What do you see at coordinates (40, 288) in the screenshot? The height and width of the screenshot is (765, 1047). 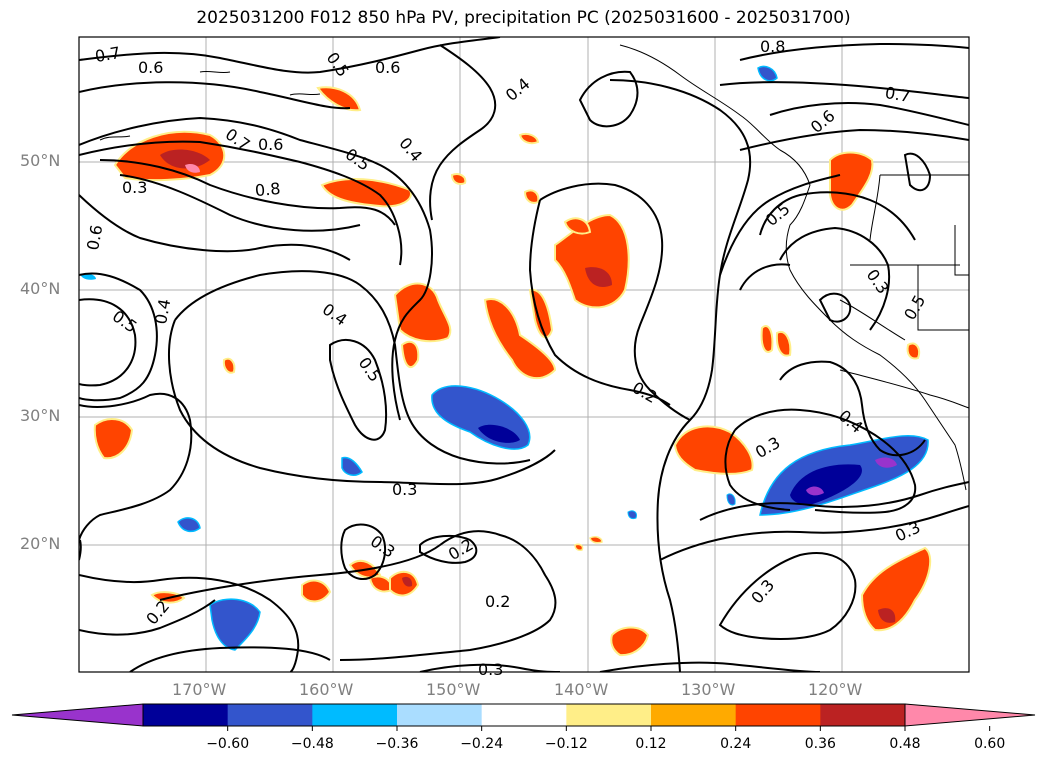 I see `lat-label-40n: 40°N` at bounding box center [40, 288].